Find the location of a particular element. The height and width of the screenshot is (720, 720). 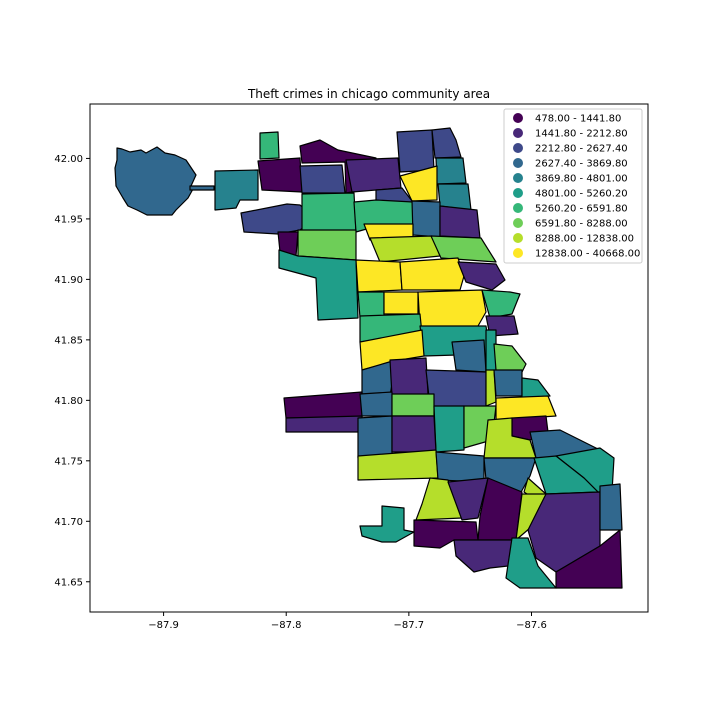

area-kenwood is located at coordinates (536, 388).